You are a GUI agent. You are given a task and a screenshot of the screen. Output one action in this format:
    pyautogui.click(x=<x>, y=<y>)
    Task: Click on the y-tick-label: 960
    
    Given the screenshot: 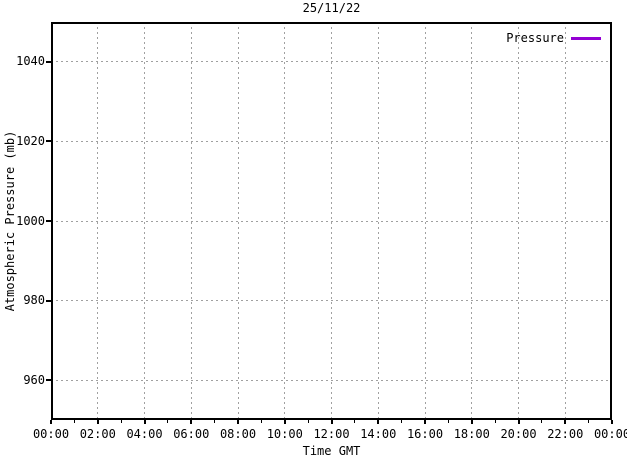 What is the action you would take?
    pyautogui.click(x=34, y=379)
    